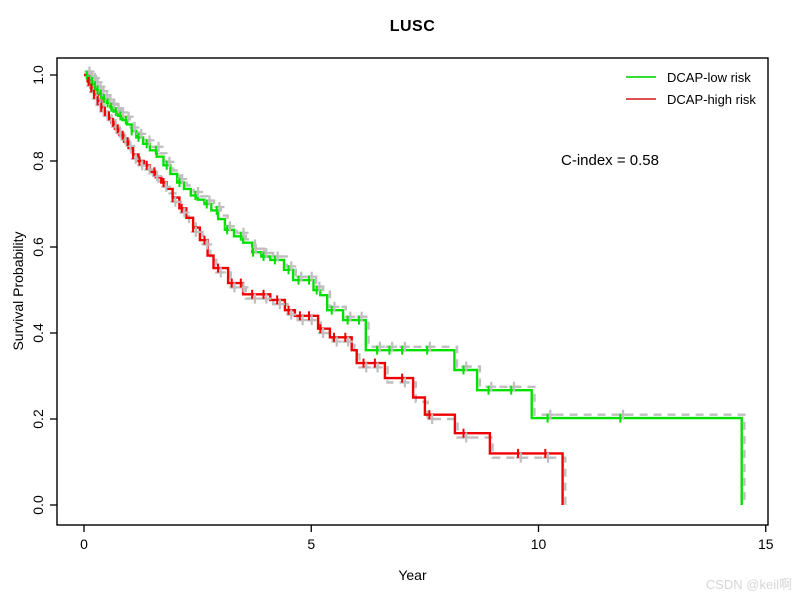 This screenshot has height=600, width=800. Describe the element at coordinates (38, 419) in the screenshot. I see `y-tick-label: 0.2` at that location.